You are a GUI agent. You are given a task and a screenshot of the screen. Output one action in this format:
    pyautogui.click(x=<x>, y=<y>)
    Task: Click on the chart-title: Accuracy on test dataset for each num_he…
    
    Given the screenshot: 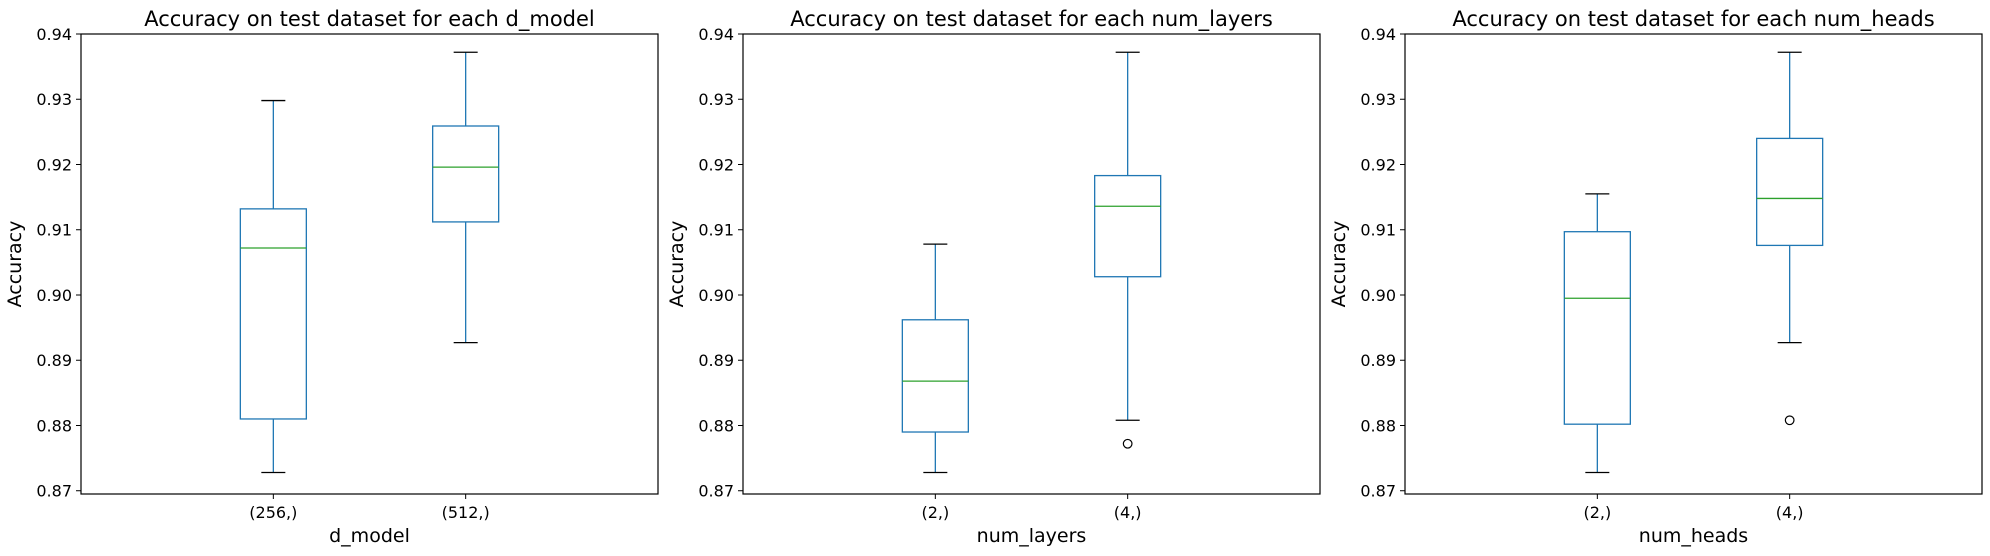 What is the action you would take?
    pyautogui.click(x=1693, y=19)
    